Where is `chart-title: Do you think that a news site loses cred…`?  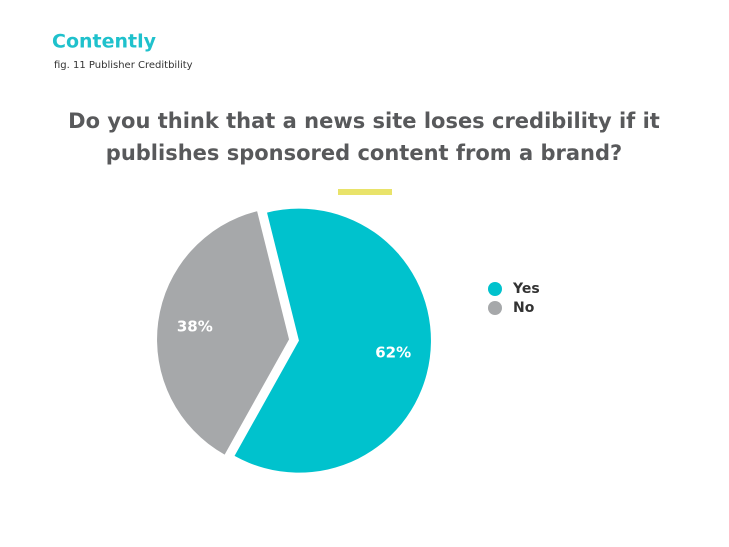
chart-title: Do you think that a news site loses cred… is located at coordinates (364, 121).